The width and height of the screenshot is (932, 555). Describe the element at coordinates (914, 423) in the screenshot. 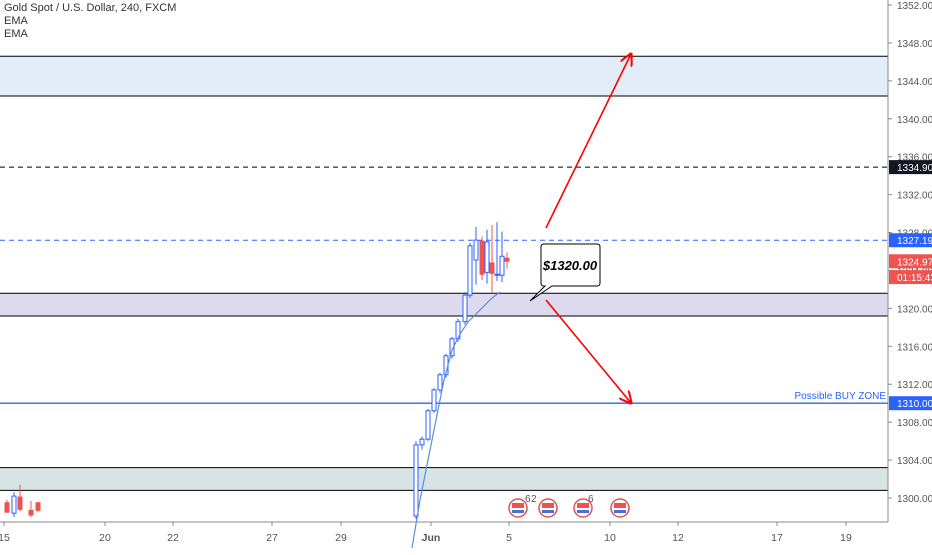

I see `price-tick-label: 1308.00` at that location.